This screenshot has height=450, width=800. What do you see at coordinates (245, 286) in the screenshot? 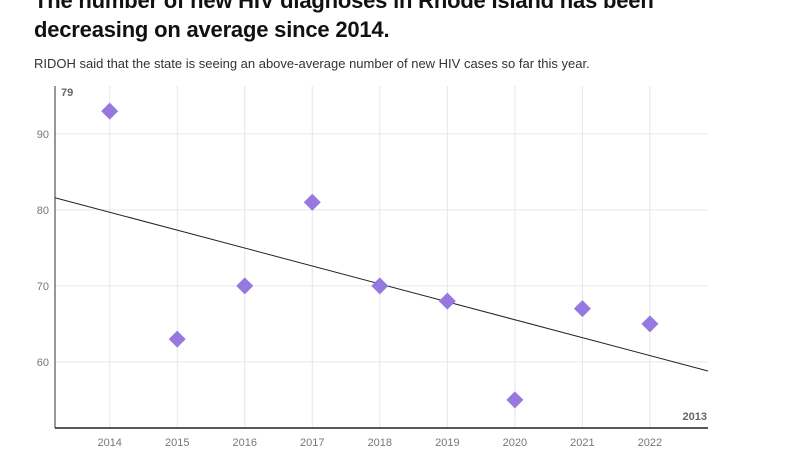
I see `data-point-2016` at bounding box center [245, 286].